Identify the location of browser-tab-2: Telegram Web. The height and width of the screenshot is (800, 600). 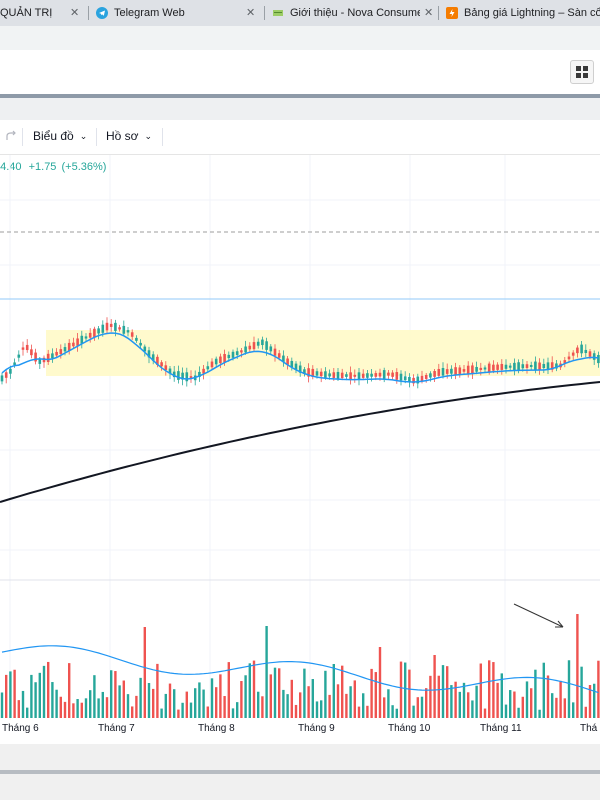
(176, 13).